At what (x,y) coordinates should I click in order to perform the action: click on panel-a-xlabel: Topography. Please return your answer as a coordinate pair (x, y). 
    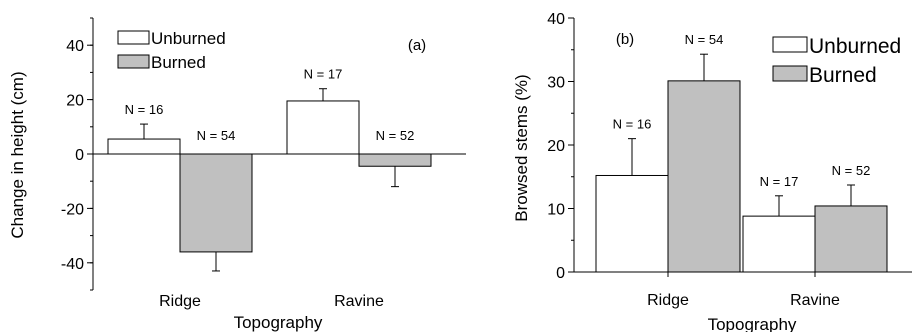
    Looking at the image, I should click on (278, 322).